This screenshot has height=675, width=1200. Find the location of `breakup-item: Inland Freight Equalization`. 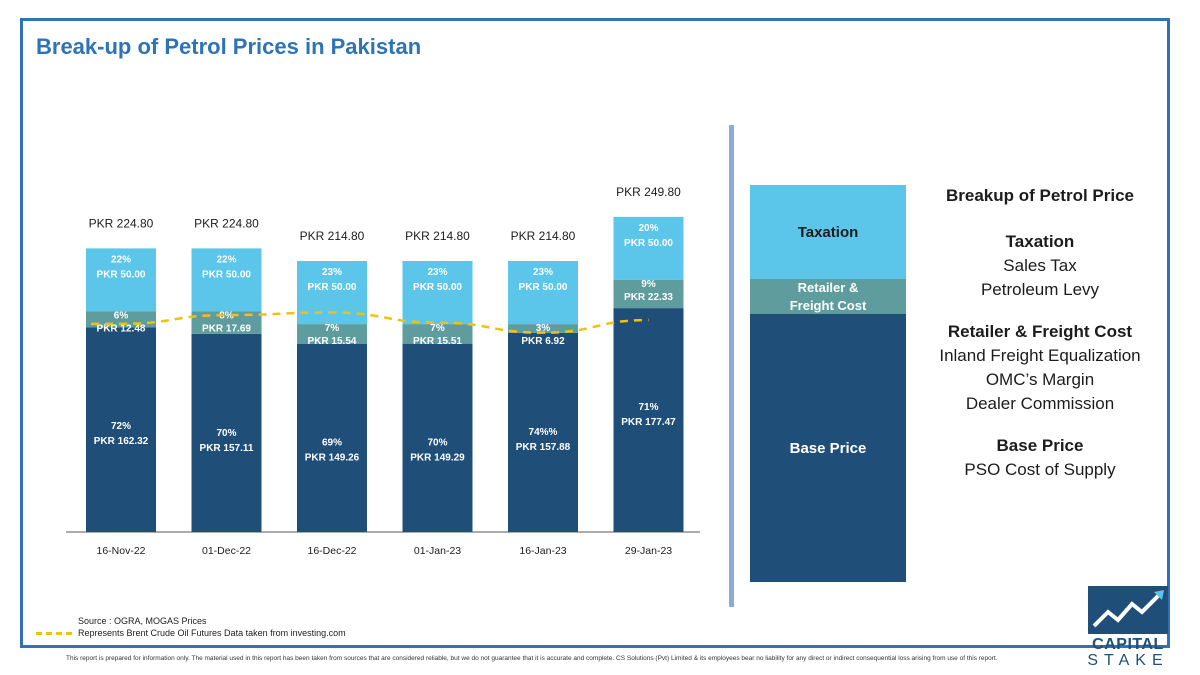

breakup-item: Inland Freight Equalization is located at coordinates (1040, 355).